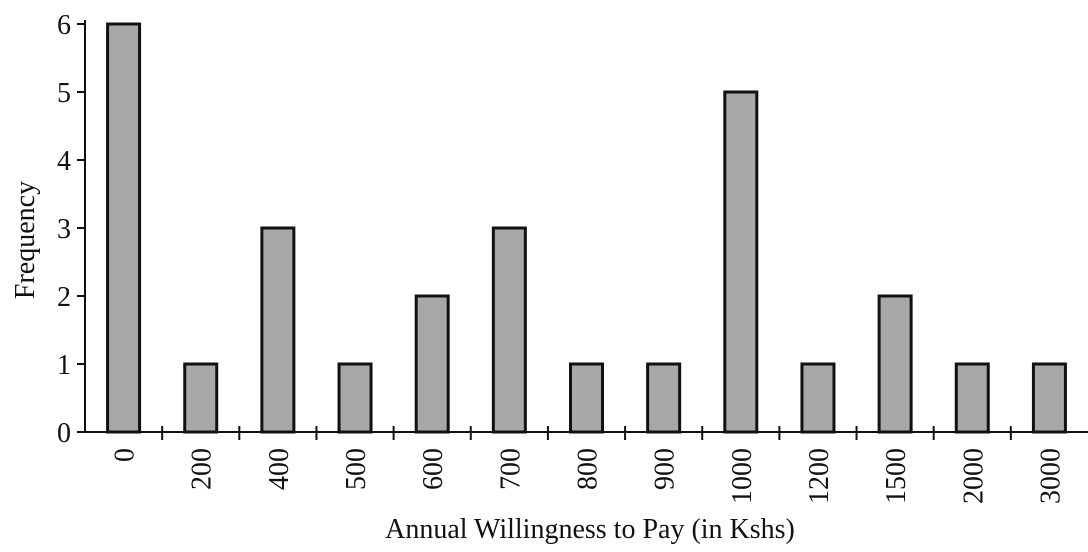 This screenshot has width=1088, height=552. Describe the element at coordinates (433, 469) in the screenshot. I see `x-tick-label: 600` at that location.